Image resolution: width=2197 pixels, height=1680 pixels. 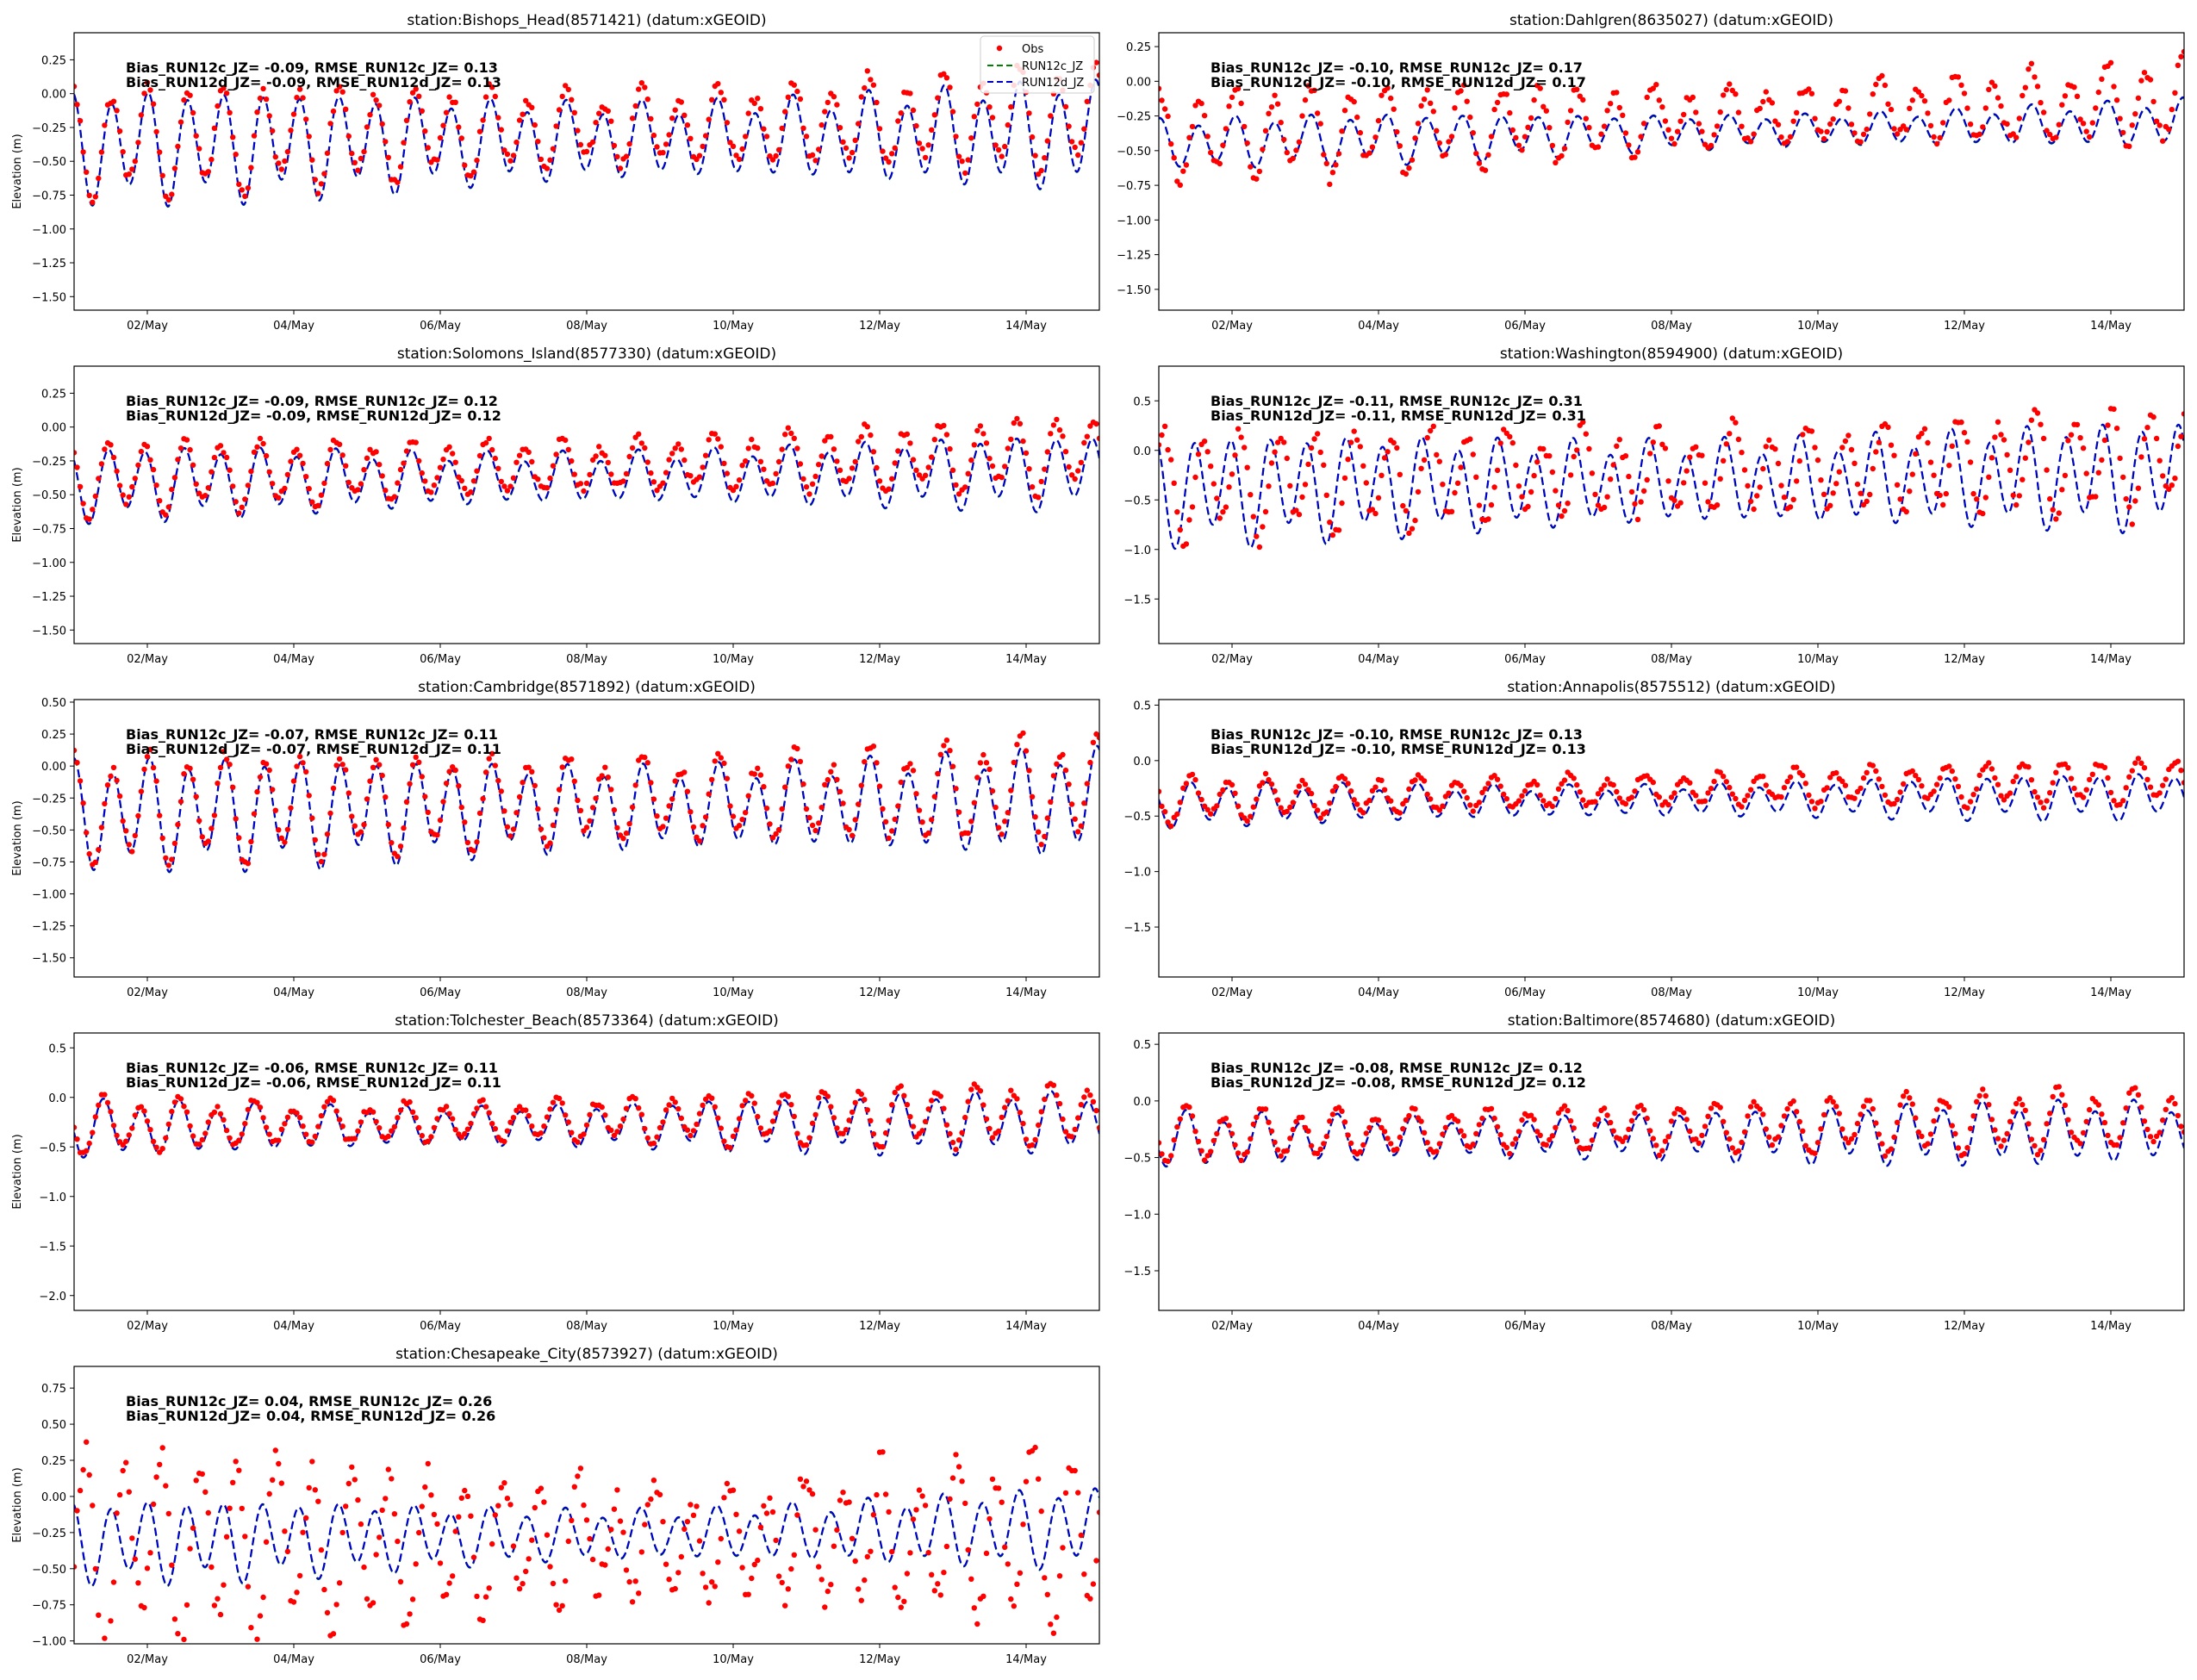 What do you see at coordinates (1134, 118) in the screenshot?
I see `y-tick-label: −0.25` at bounding box center [1134, 118].